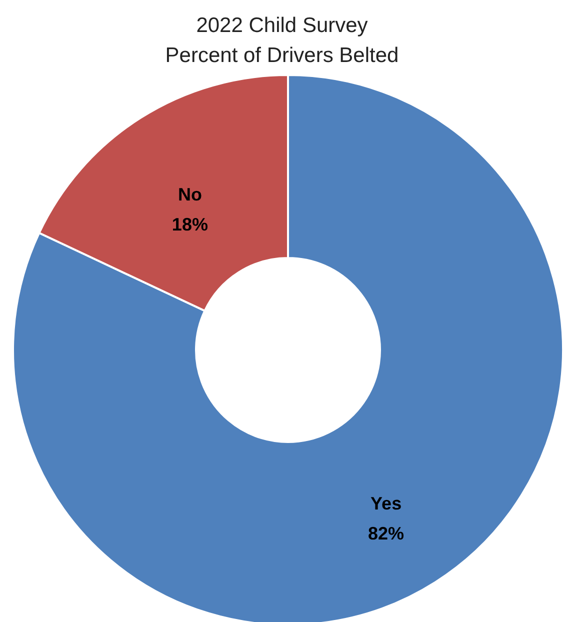 The width and height of the screenshot is (564, 622). I want to click on chart-title: 2022 Child Survey Percent of Drivers Belted, so click(282, 40).